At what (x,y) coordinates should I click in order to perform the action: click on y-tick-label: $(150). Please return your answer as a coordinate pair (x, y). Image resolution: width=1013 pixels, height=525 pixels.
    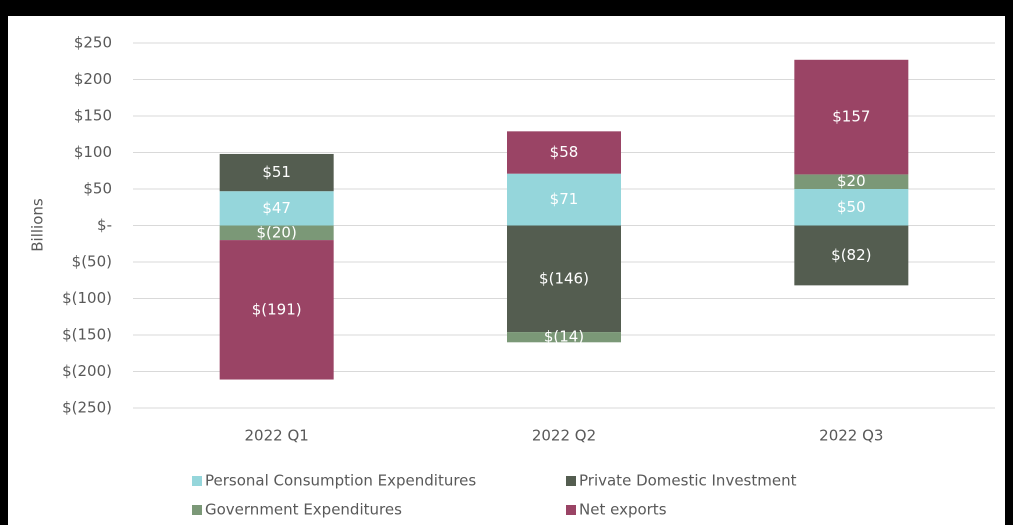
    Looking at the image, I should click on (87, 335).